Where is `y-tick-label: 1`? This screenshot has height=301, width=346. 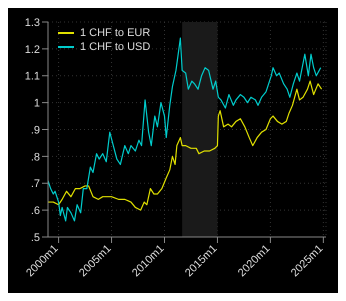 y-tick-label: 1 is located at coordinates (37, 104).